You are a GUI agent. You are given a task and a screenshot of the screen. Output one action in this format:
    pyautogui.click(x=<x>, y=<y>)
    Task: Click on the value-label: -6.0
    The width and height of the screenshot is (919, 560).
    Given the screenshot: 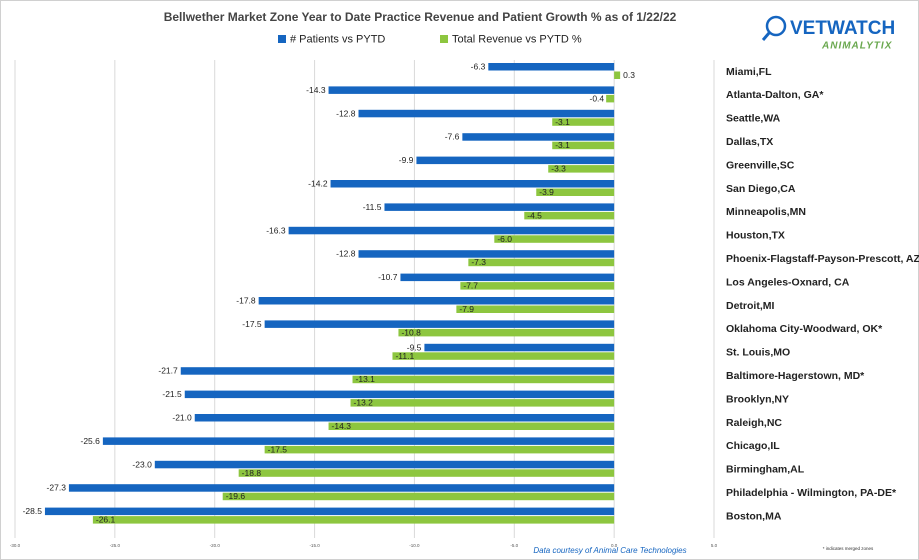 What is the action you would take?
    pyautogui.click(x=504, y=239)
    